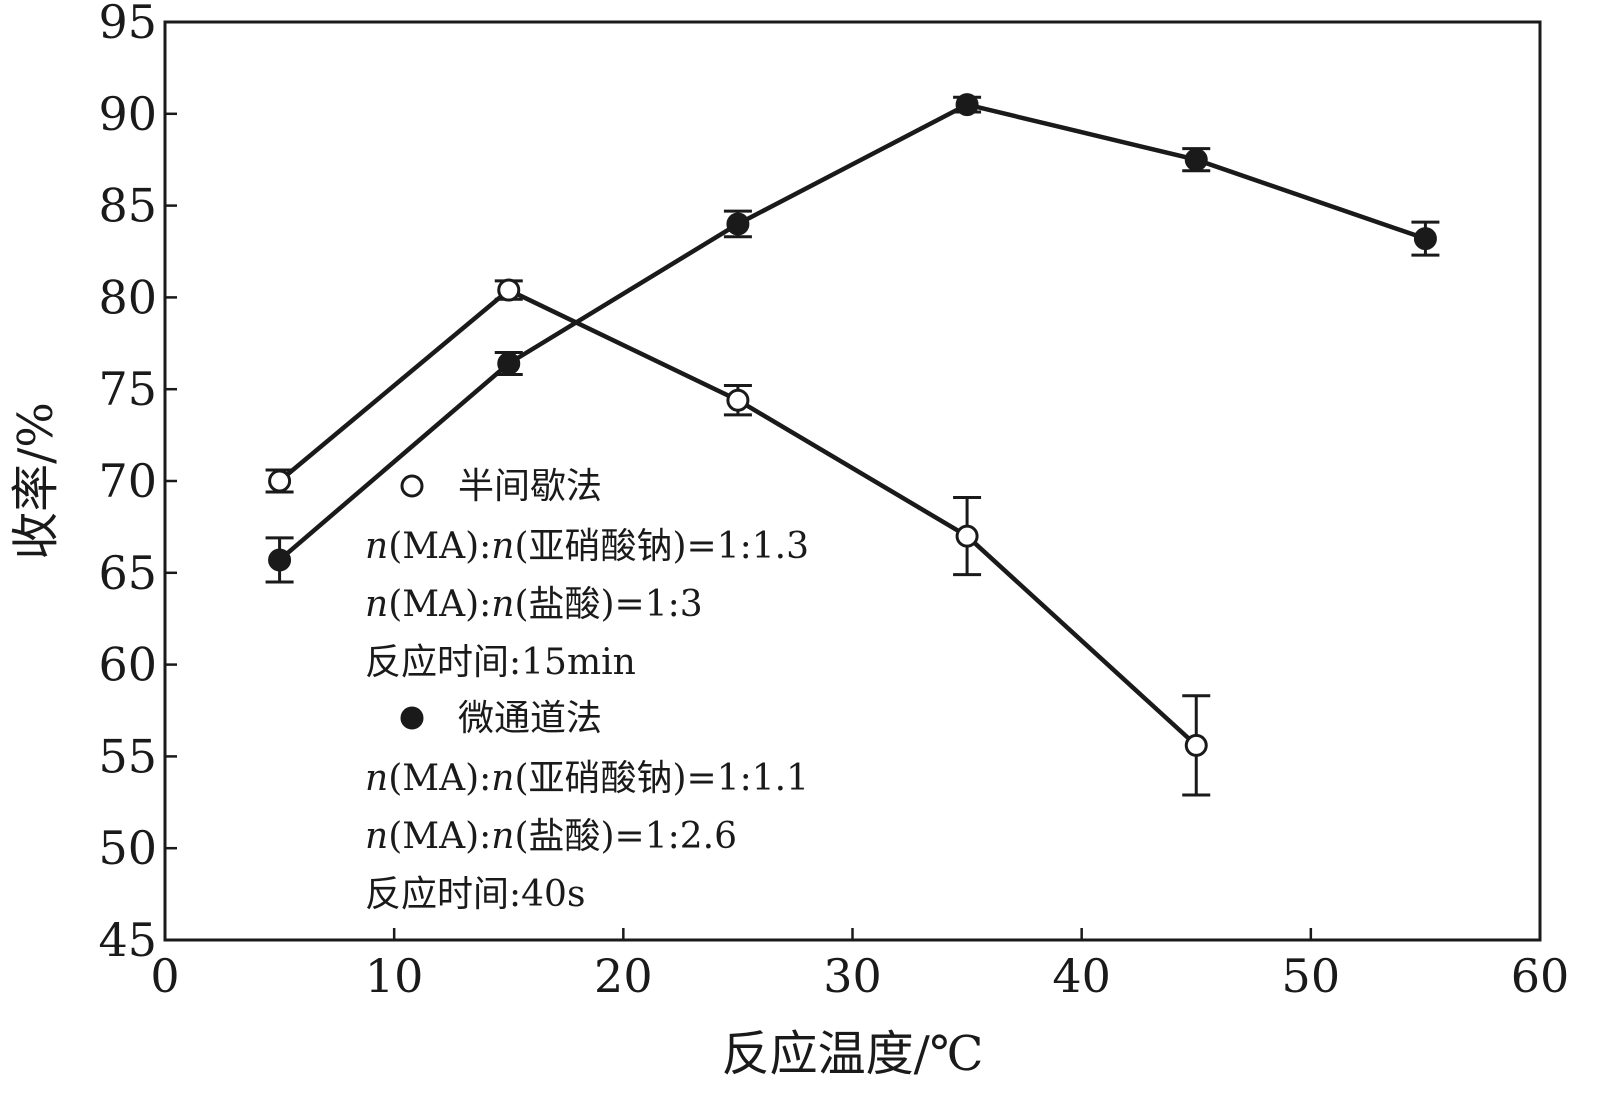 The image size is (1616, 1110). Describe the element at coordinates (127, 24) in the screenshot. I see `y-tick-label: 95` at that location.